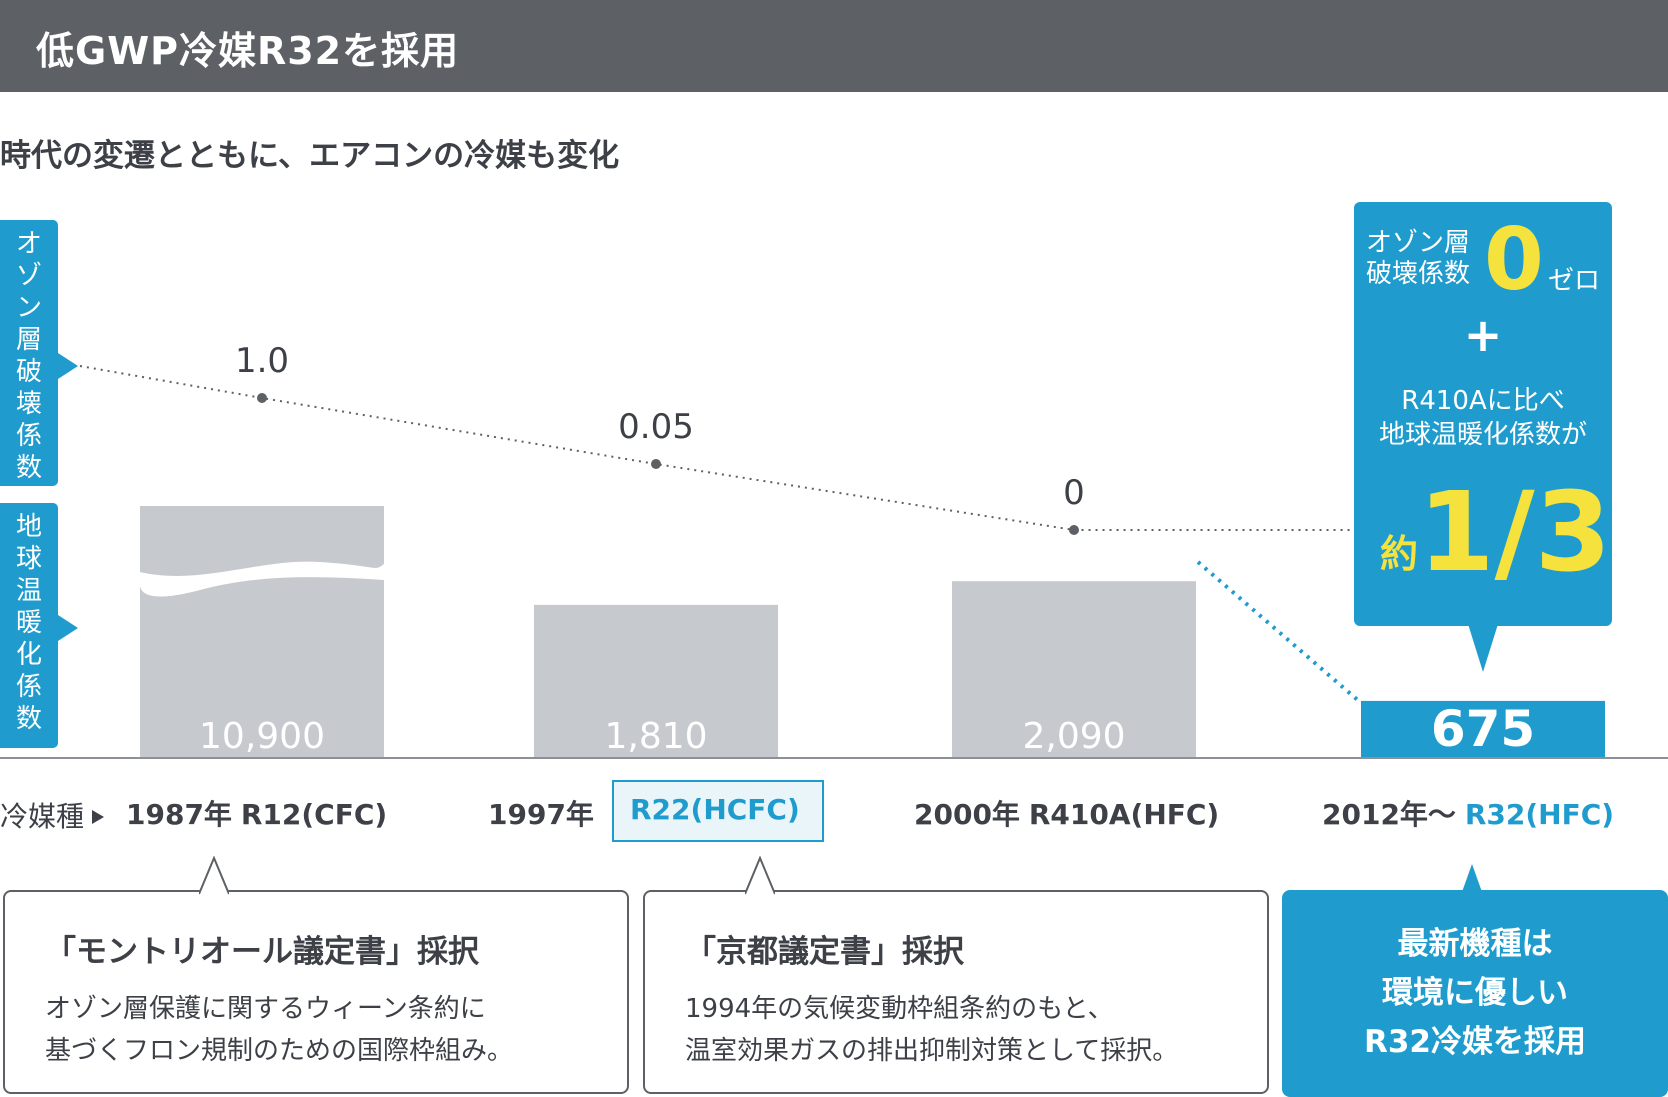 This screenshot has height=1097, width=1668. What do you see at coordinates (179, 814) in the screenshot?
I see `era-year: 1987年` at bounding box center [179, 814].